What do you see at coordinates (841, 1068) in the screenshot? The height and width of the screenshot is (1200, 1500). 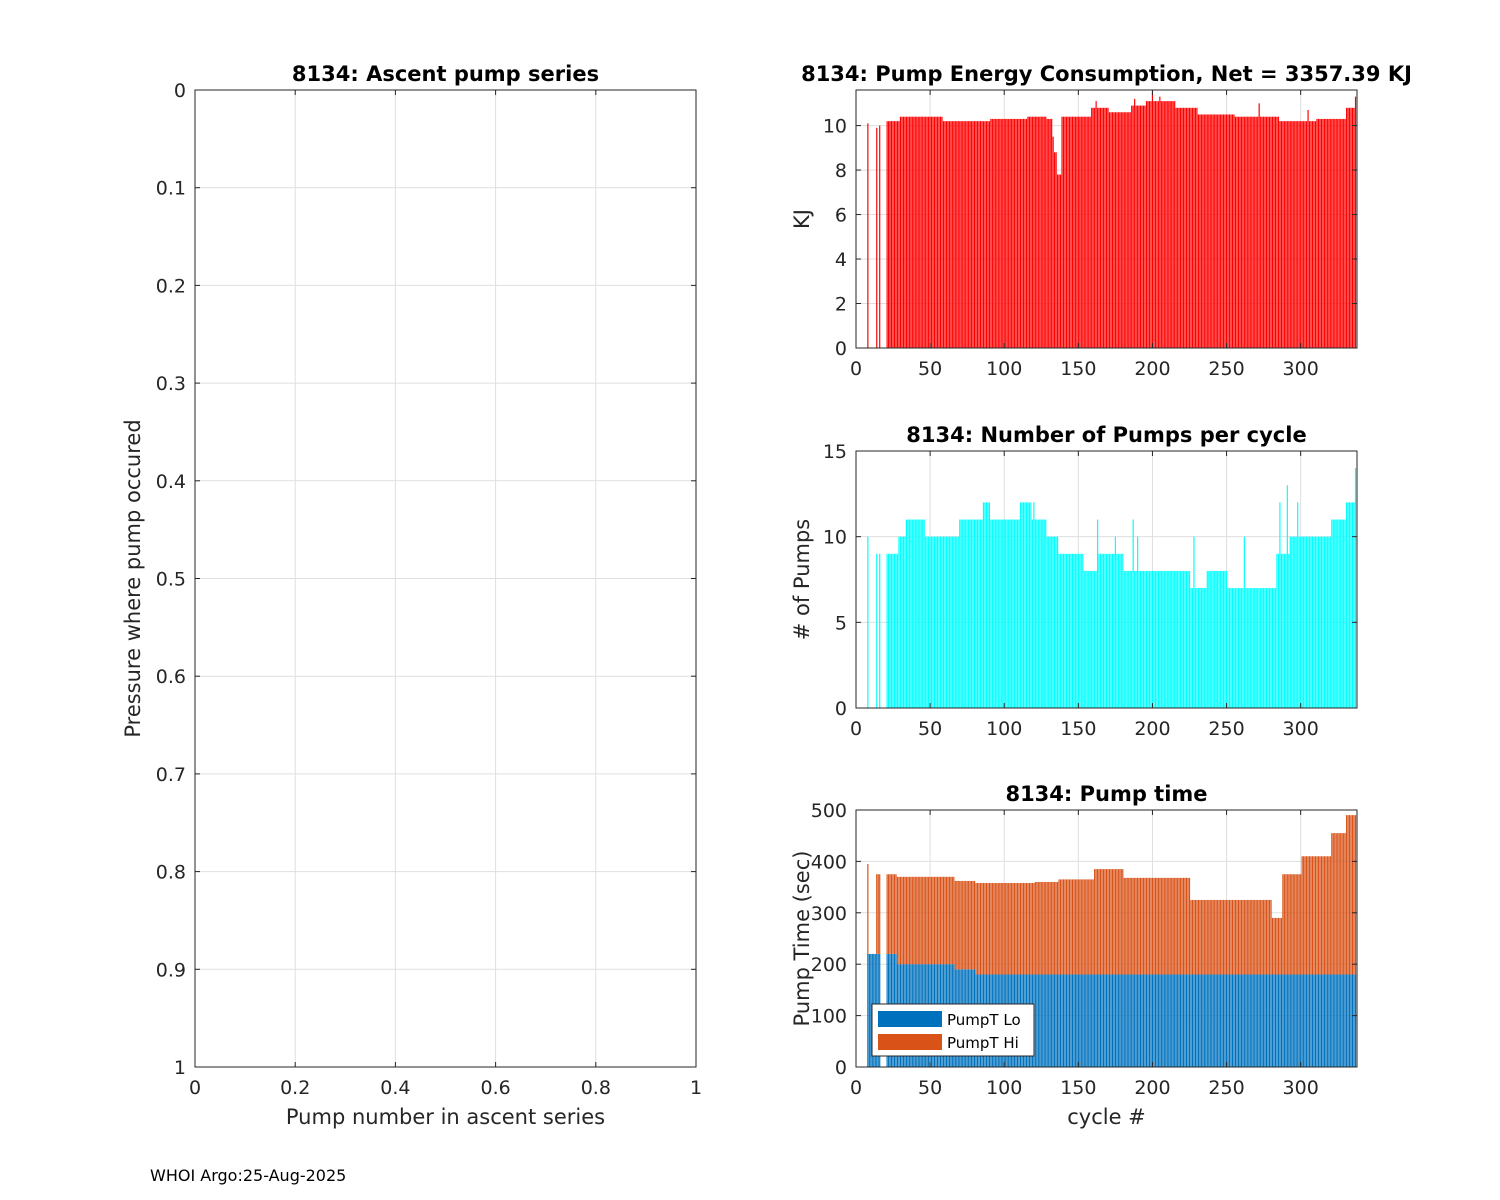 I see `y-tick-label: 0` at bounding box center [841, 1068].